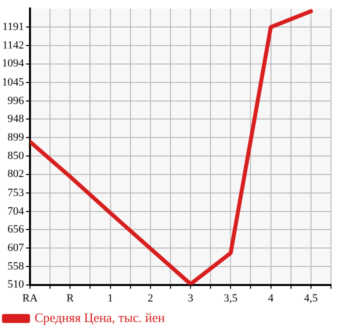  Describe the element at coordinates (99, 317) in the screenshot. I see `legend-label: Средняя Цена, тыс. йен` at that location.